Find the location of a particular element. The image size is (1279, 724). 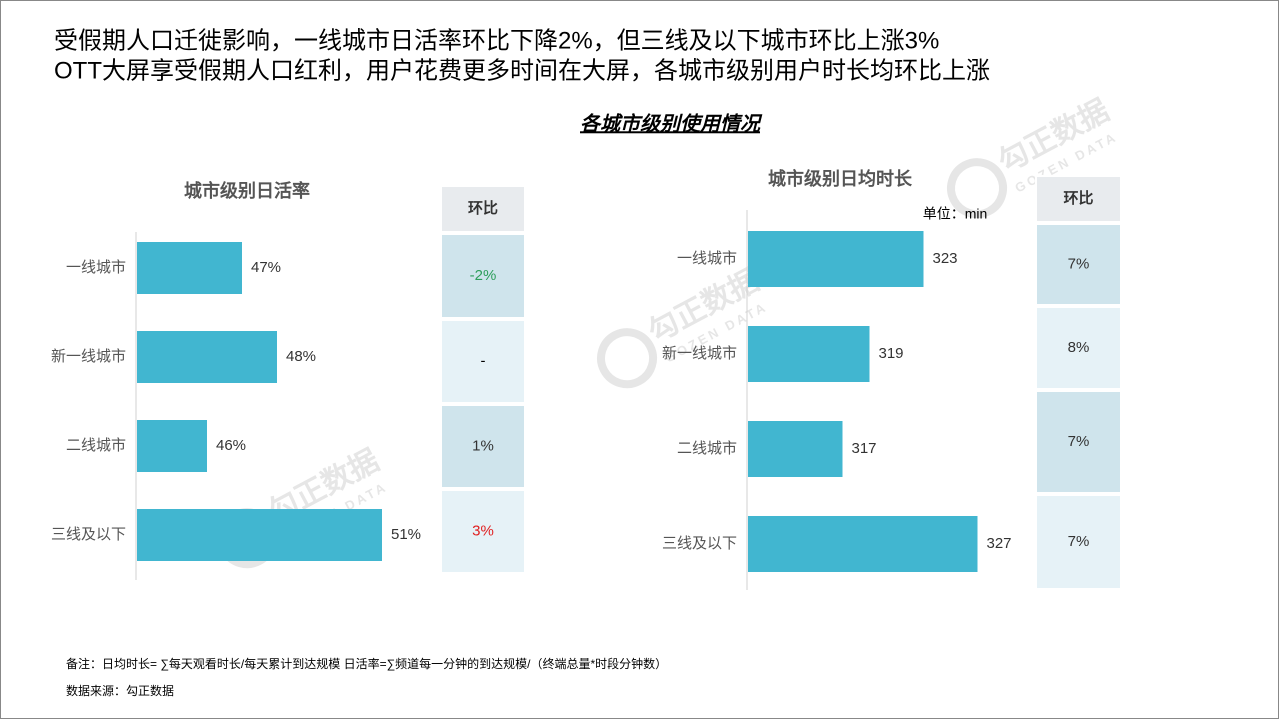

value-label: 319 is located at coordinates (891, 353).